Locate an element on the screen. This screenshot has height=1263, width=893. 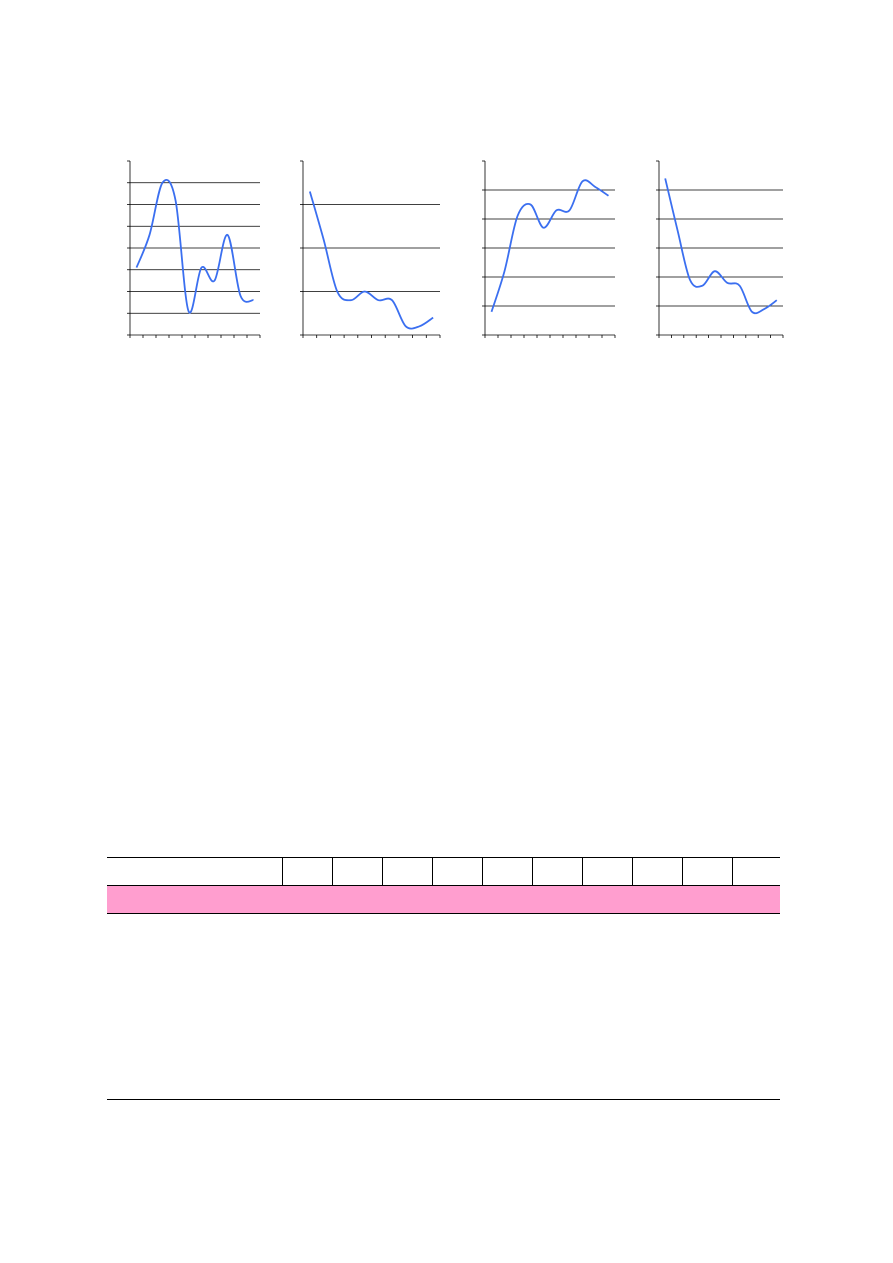
table-column-dividers is located at coordinates (507, 871).